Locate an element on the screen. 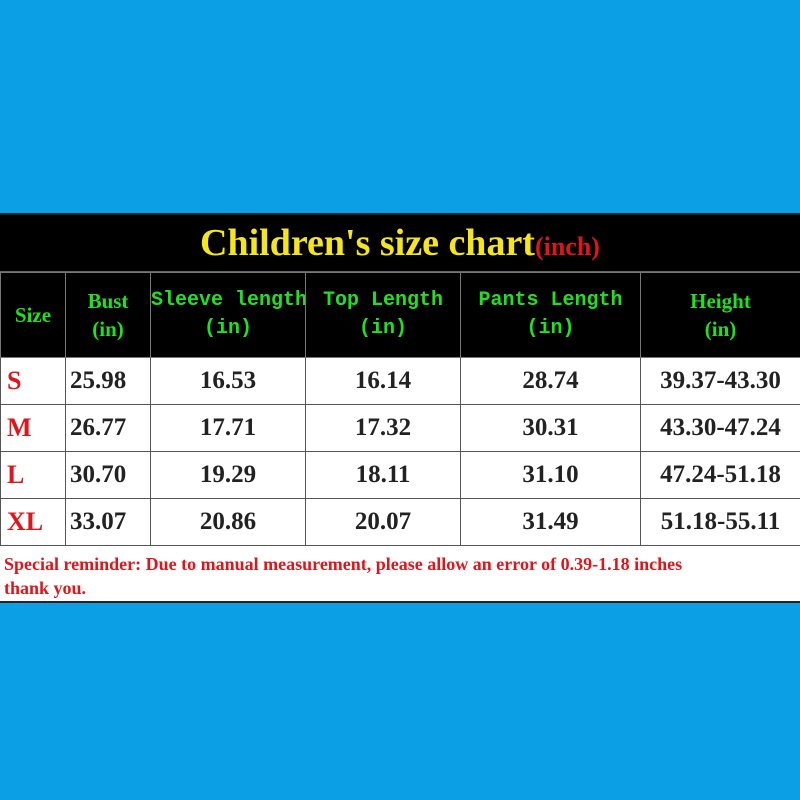 The width and height of the screenshot is (800, 800). measure-cell: 18.11 is located at coordinates (383, 475).